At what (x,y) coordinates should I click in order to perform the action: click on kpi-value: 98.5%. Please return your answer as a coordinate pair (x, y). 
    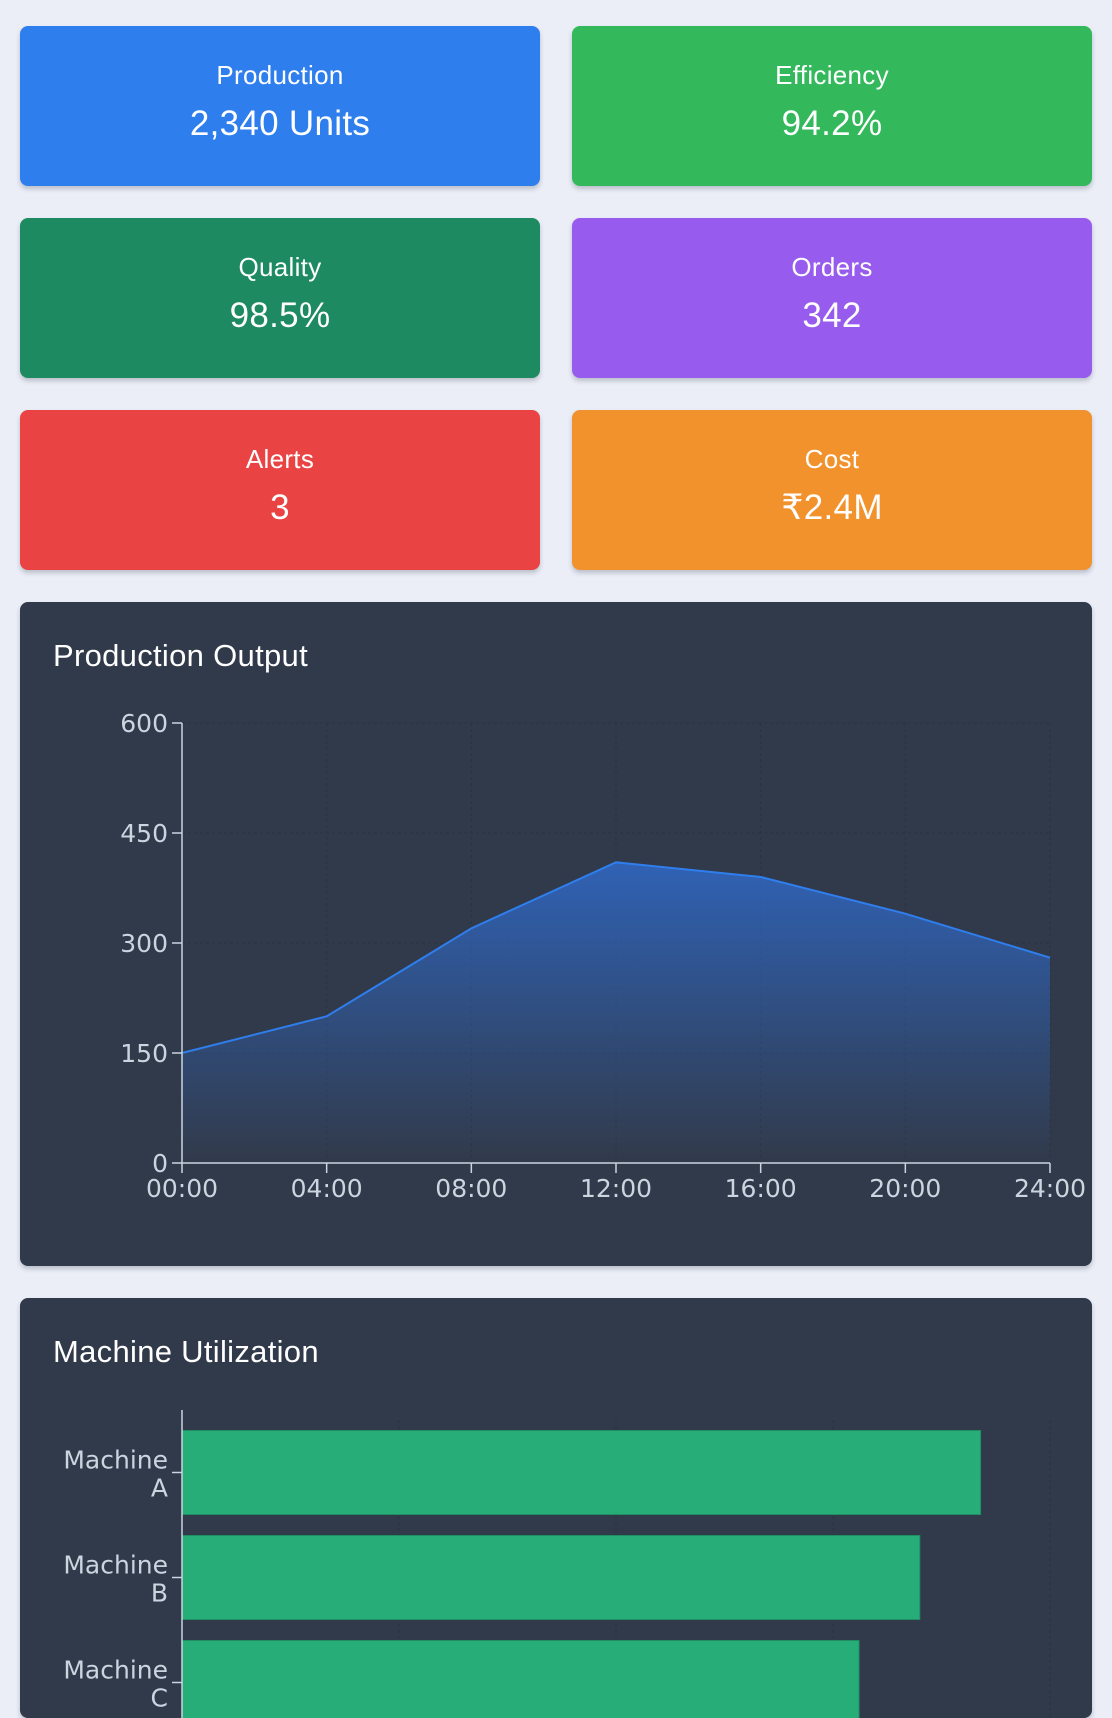
    Looking at the image, I should click on (280, 316).